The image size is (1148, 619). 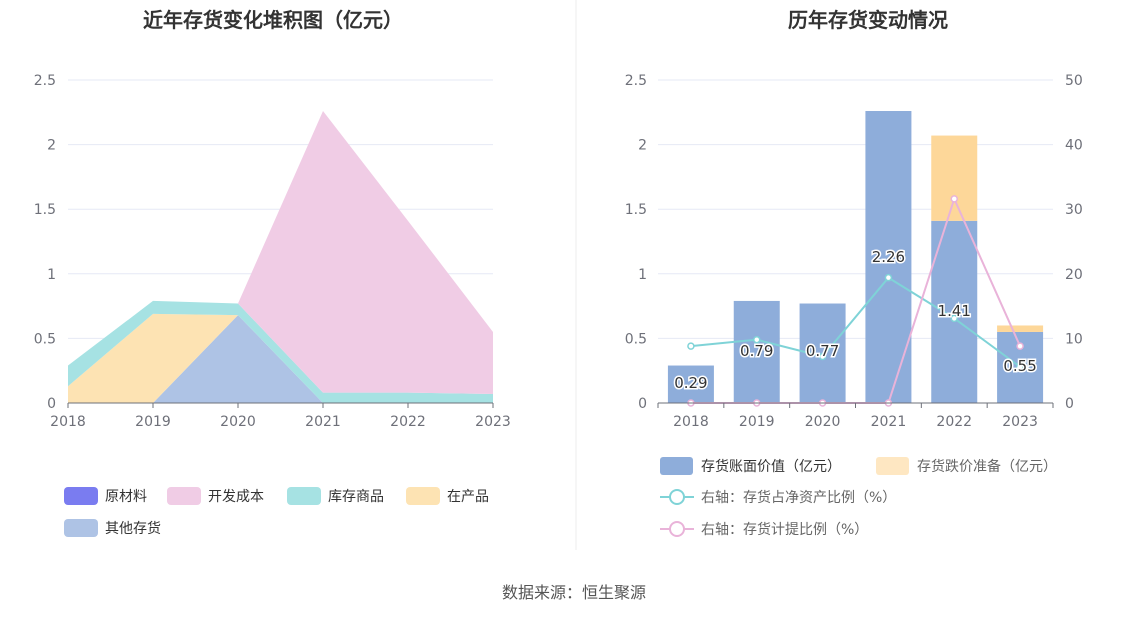 I want to click on area-在产品, so click(x=280, y=358).